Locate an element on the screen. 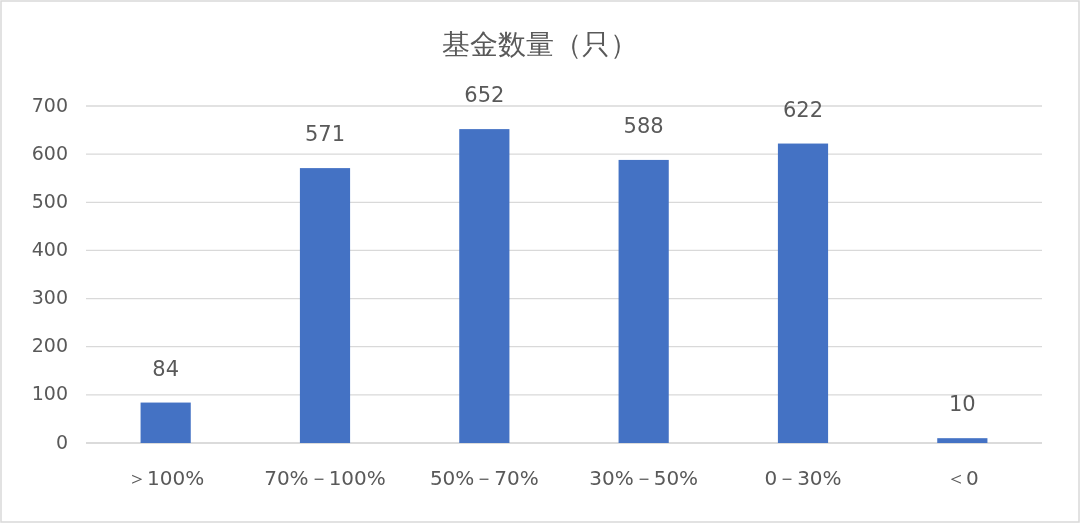 Image resolution: width=1080 pixels, height=523 pixels. xtick: 0－30% is located at coordinates (803, 477).